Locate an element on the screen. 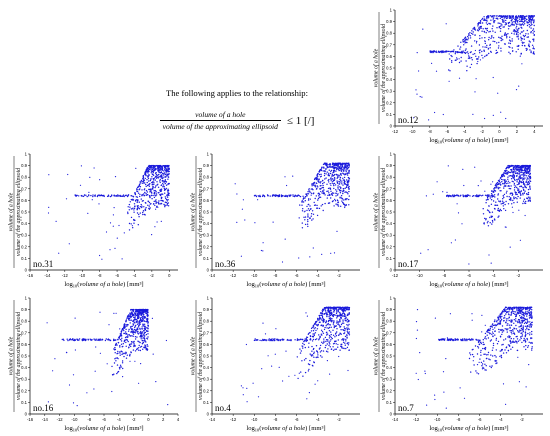 The height and width of the screenshot is (436, 550). y-tick-label: 0.9 is located at coordinates (389, 309).